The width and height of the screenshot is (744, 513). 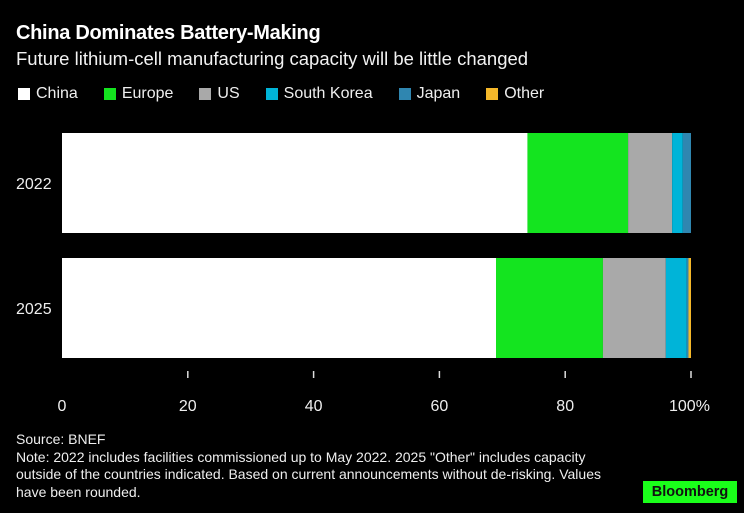 I want to click on bar-segment-2025-other, so click(x=689, y=308).